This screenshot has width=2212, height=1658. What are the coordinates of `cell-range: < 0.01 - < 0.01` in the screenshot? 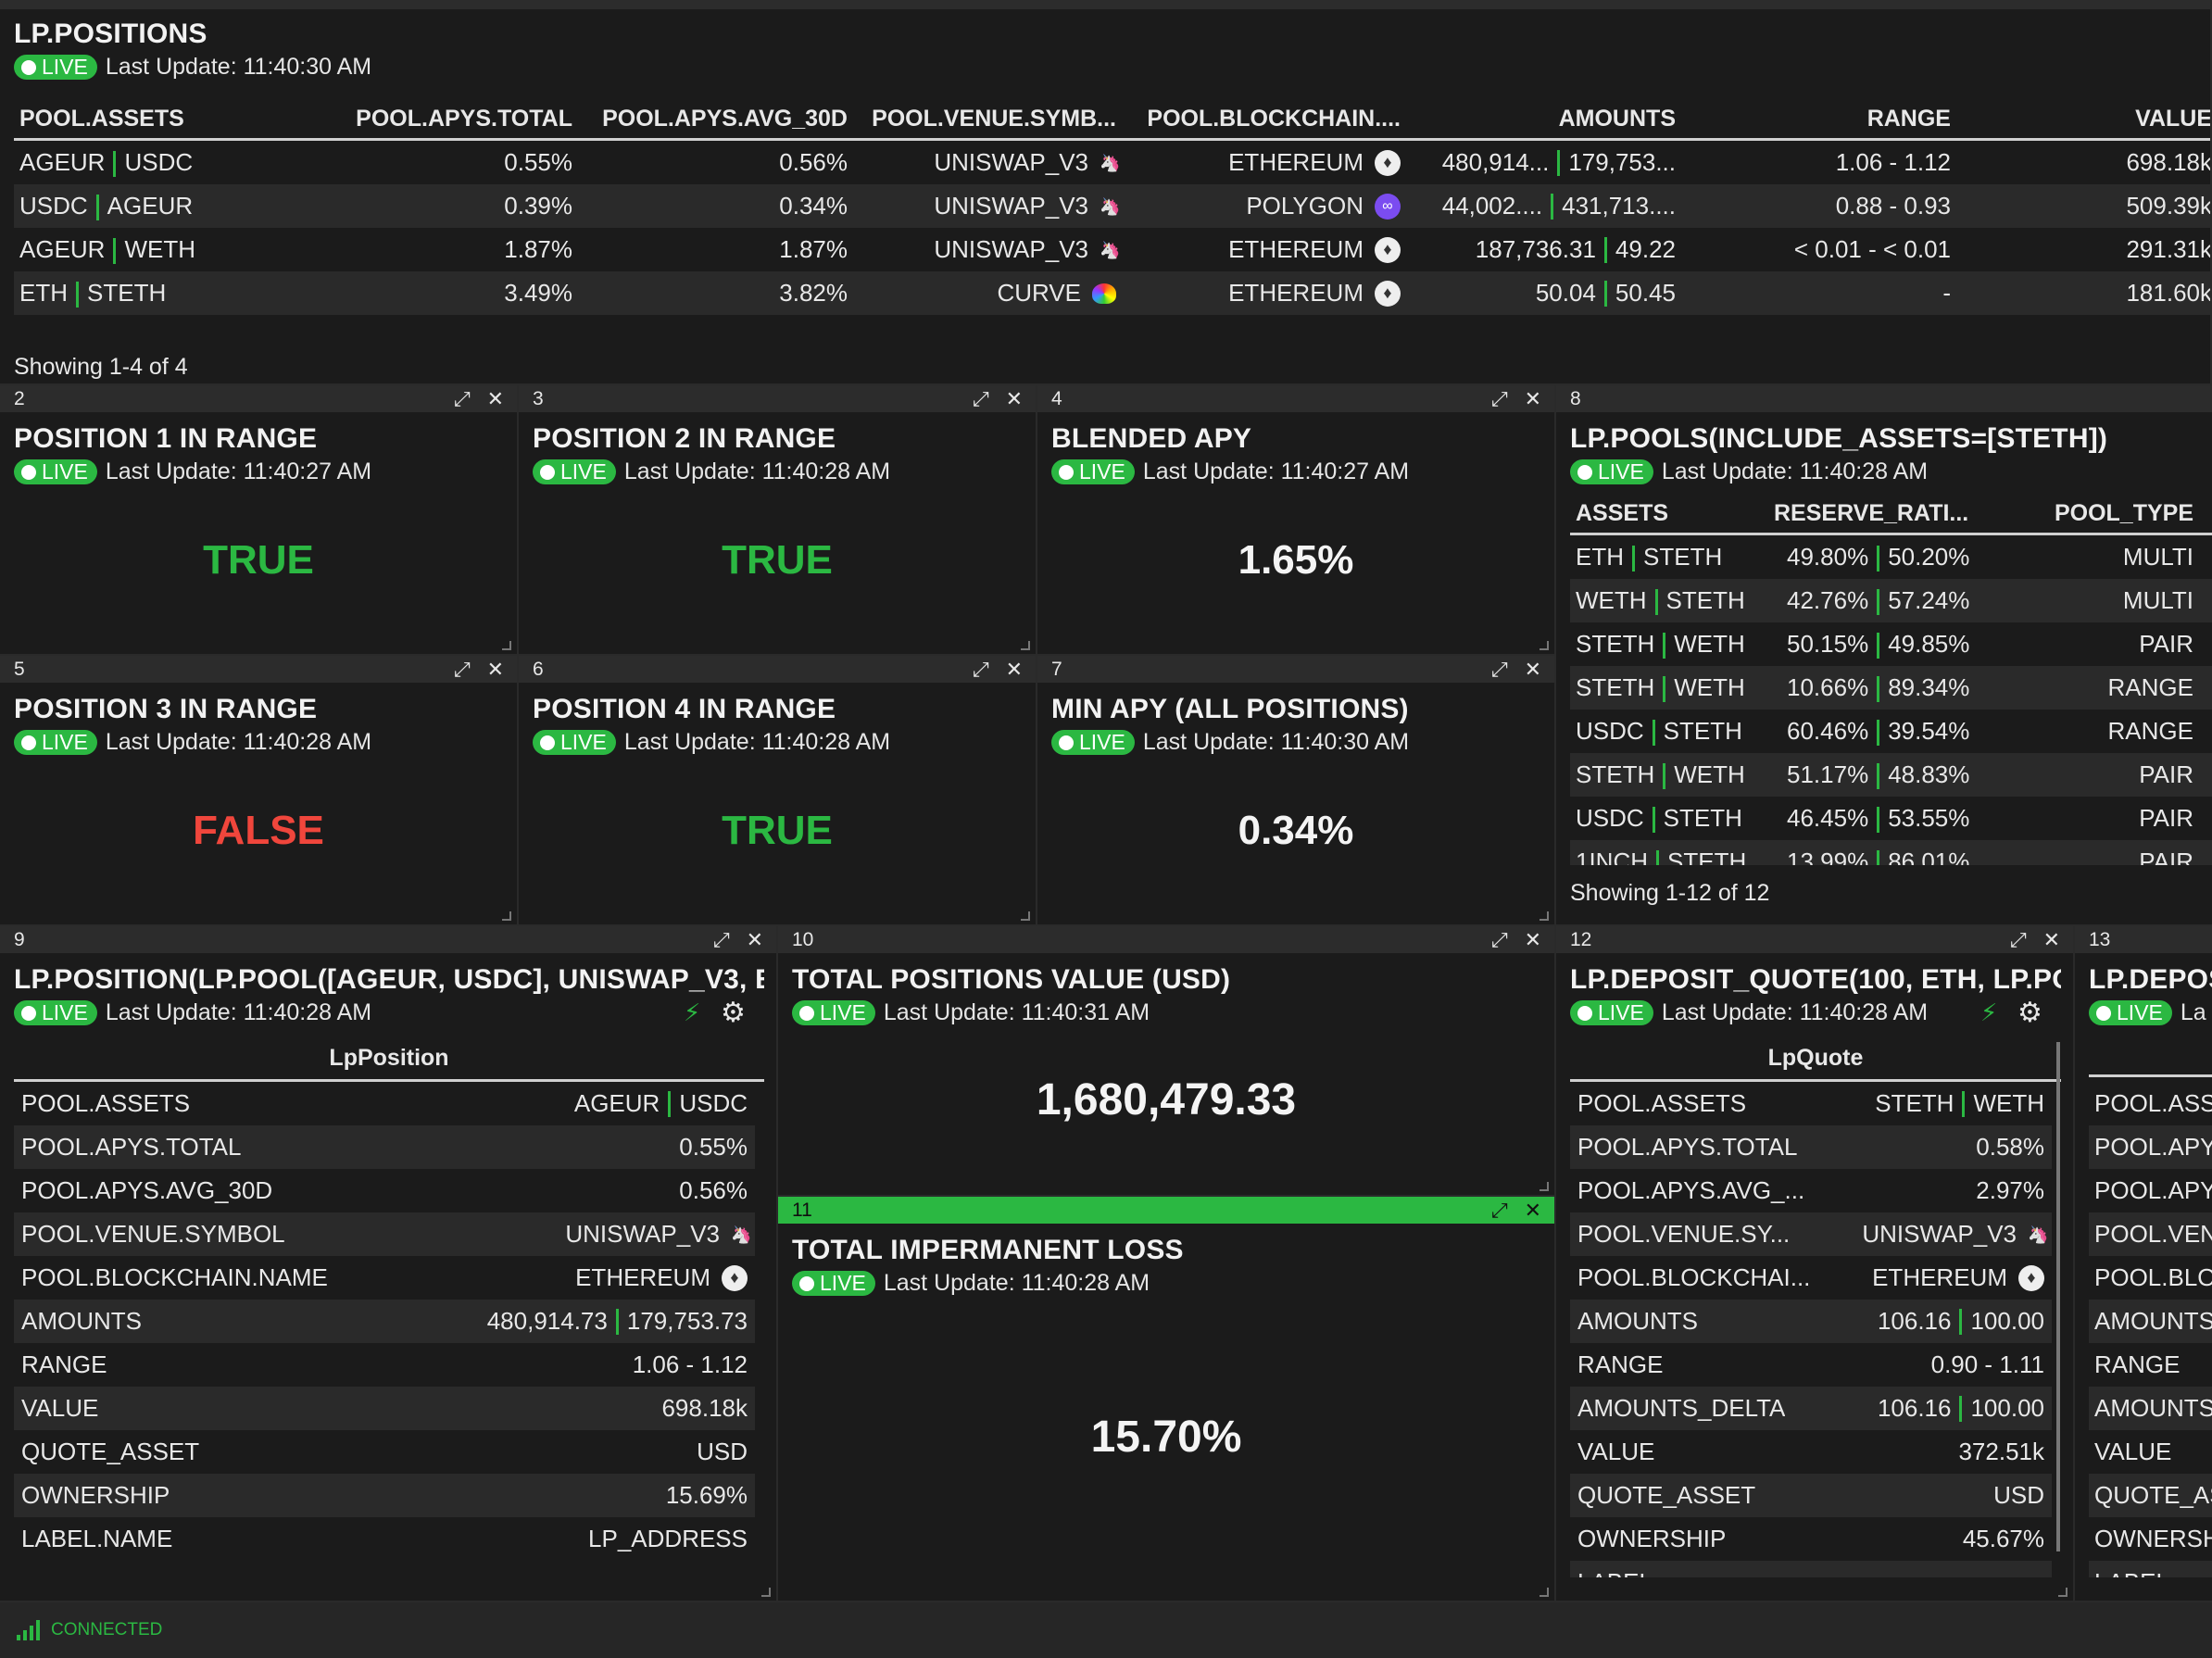 It's located at (1872, 249).